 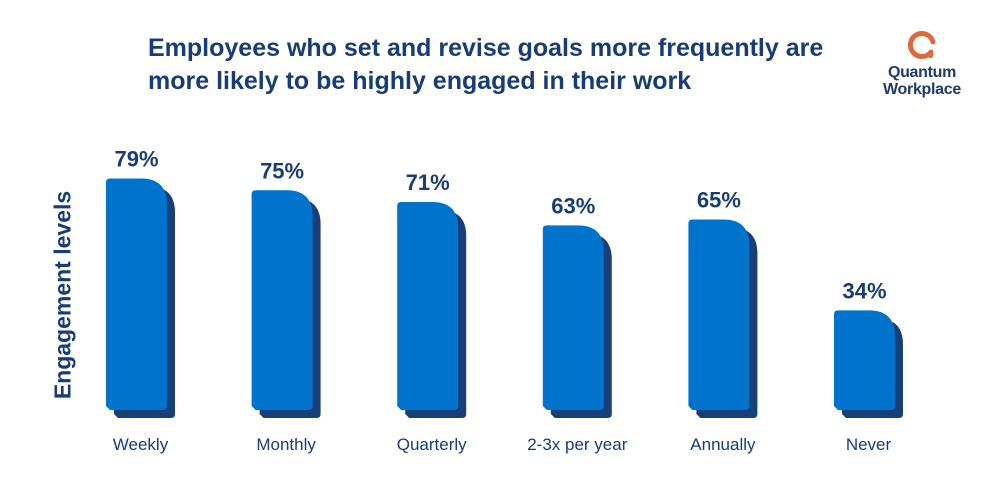 I want to click on data-label: 71%, so click(x=428, y=182).